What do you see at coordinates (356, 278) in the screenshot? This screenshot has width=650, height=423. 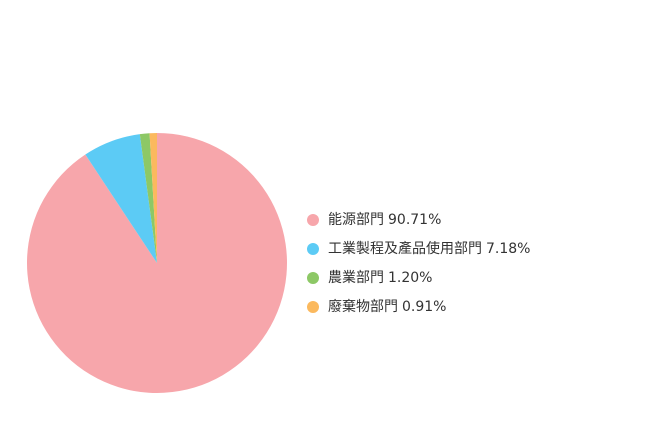 I see `legend-name: 農業部門` at bounding box center [356, 278].